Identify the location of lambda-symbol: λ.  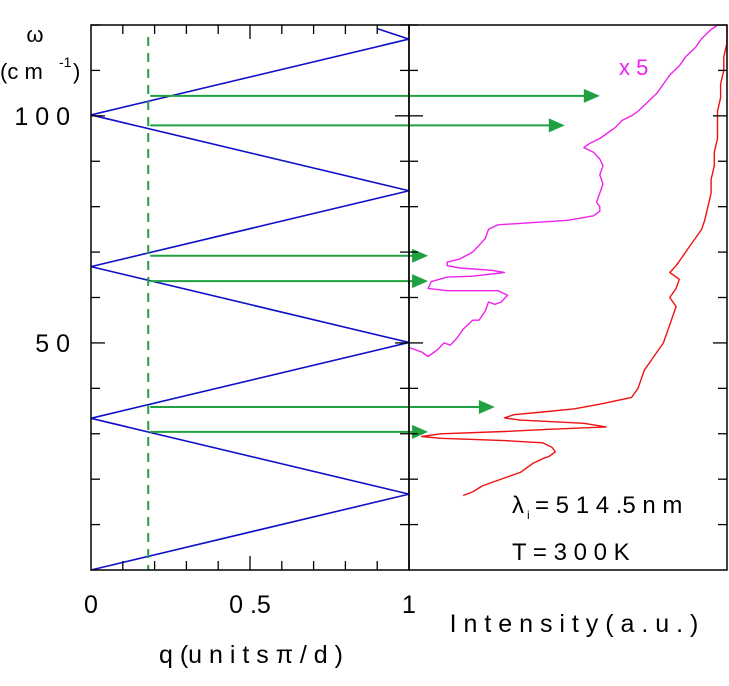
(518, 505).